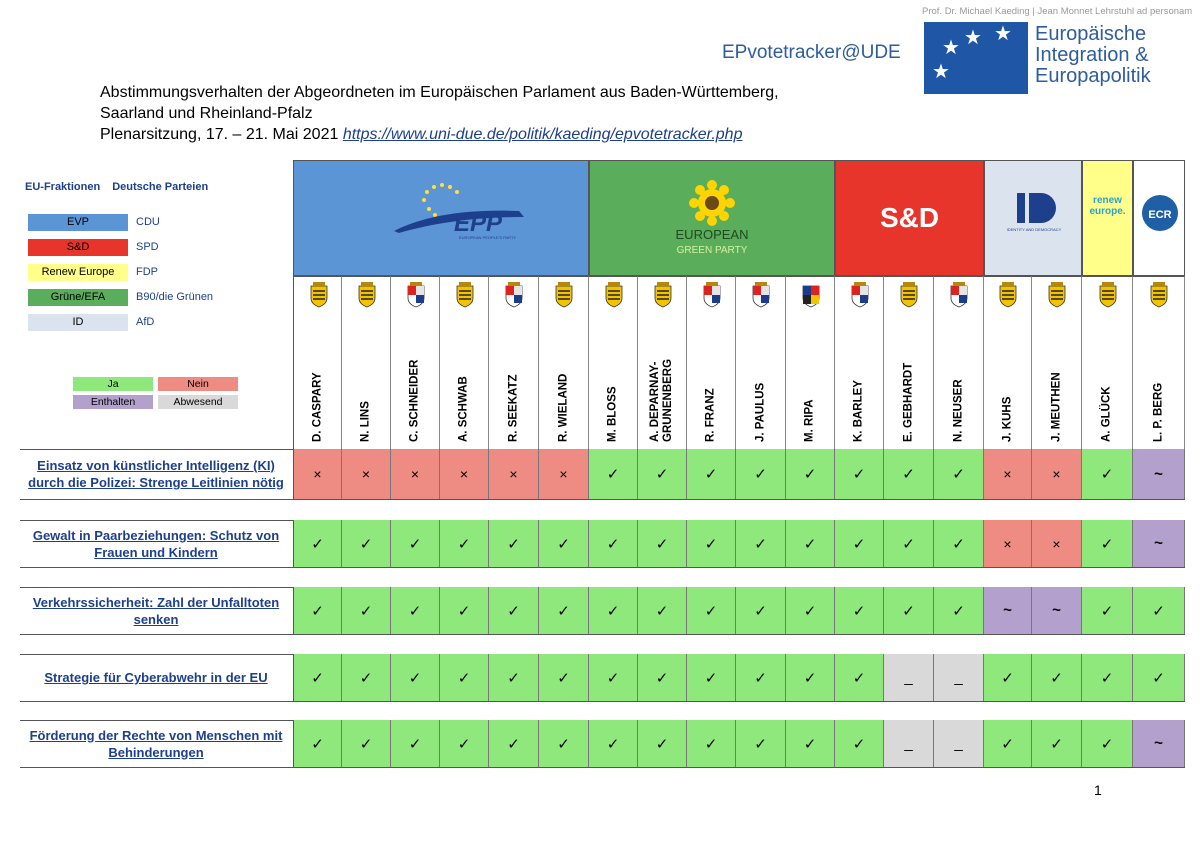  What do you see at coordinates (113, 402) in the screenshot?
I see `legend-enthalten: Enthalten` at bounding box center [113, 402].